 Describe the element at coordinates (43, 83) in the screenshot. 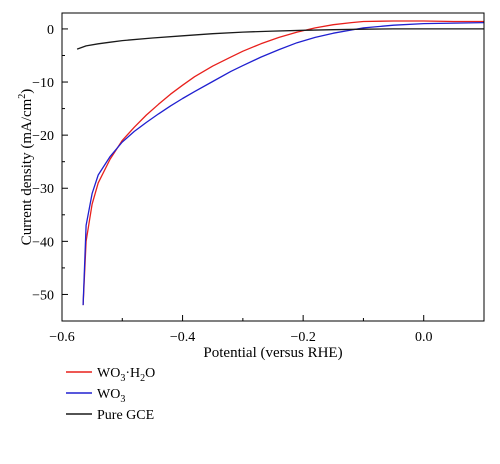

I see `y-tick-label: −10` at that location.